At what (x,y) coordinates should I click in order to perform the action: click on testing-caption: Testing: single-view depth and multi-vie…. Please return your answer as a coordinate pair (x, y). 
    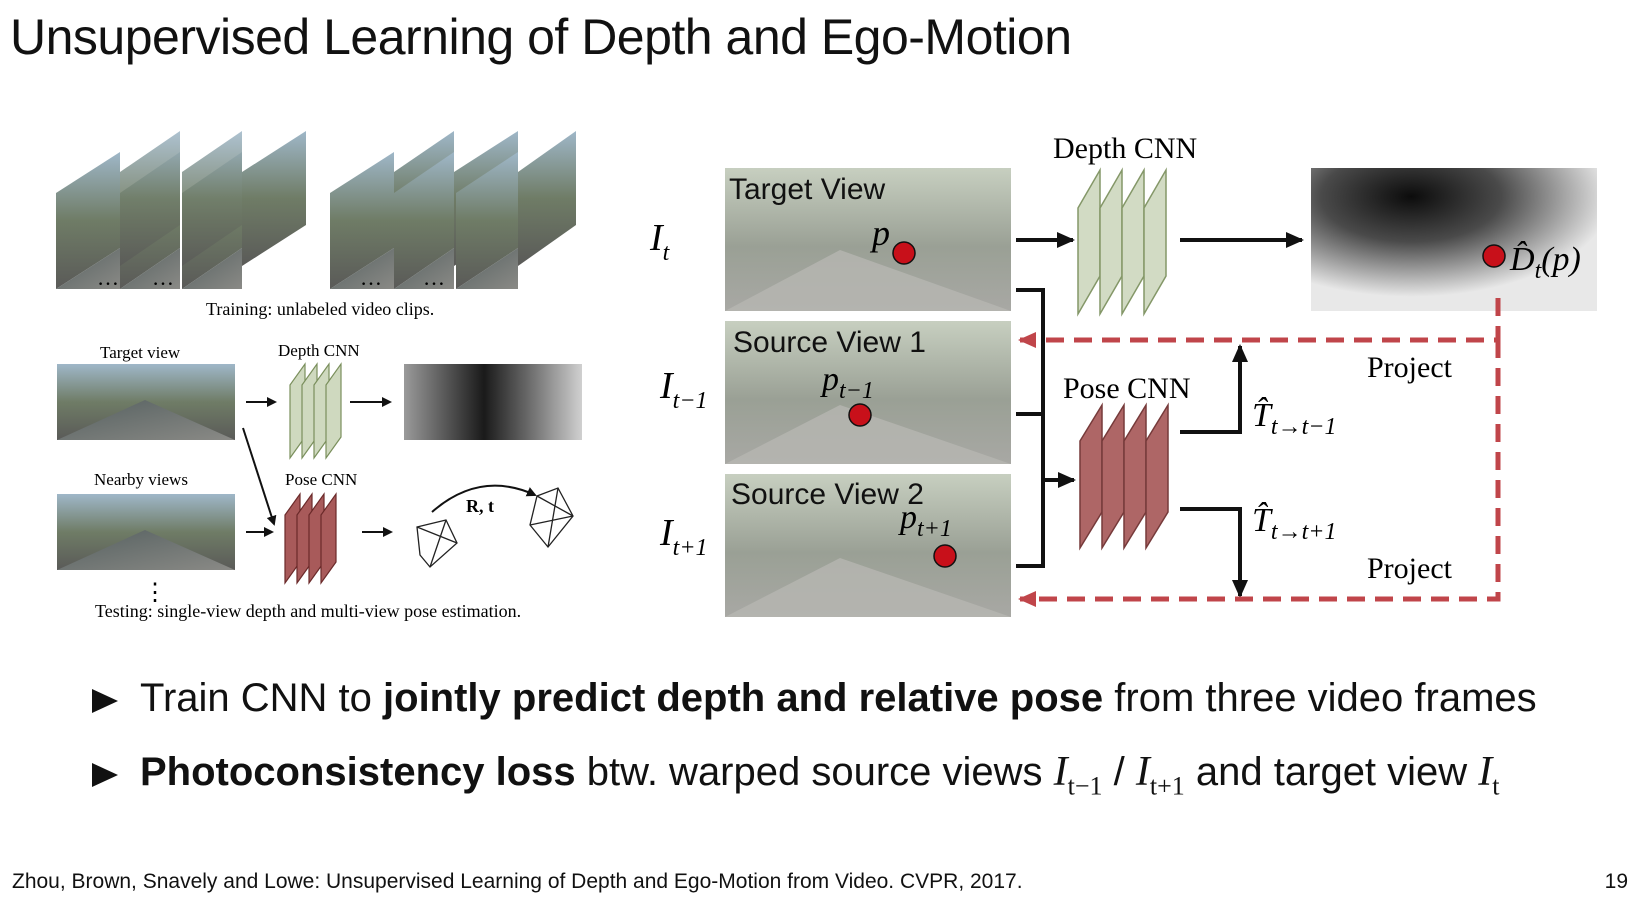
    Looking at the image, I should click on (308, 611).